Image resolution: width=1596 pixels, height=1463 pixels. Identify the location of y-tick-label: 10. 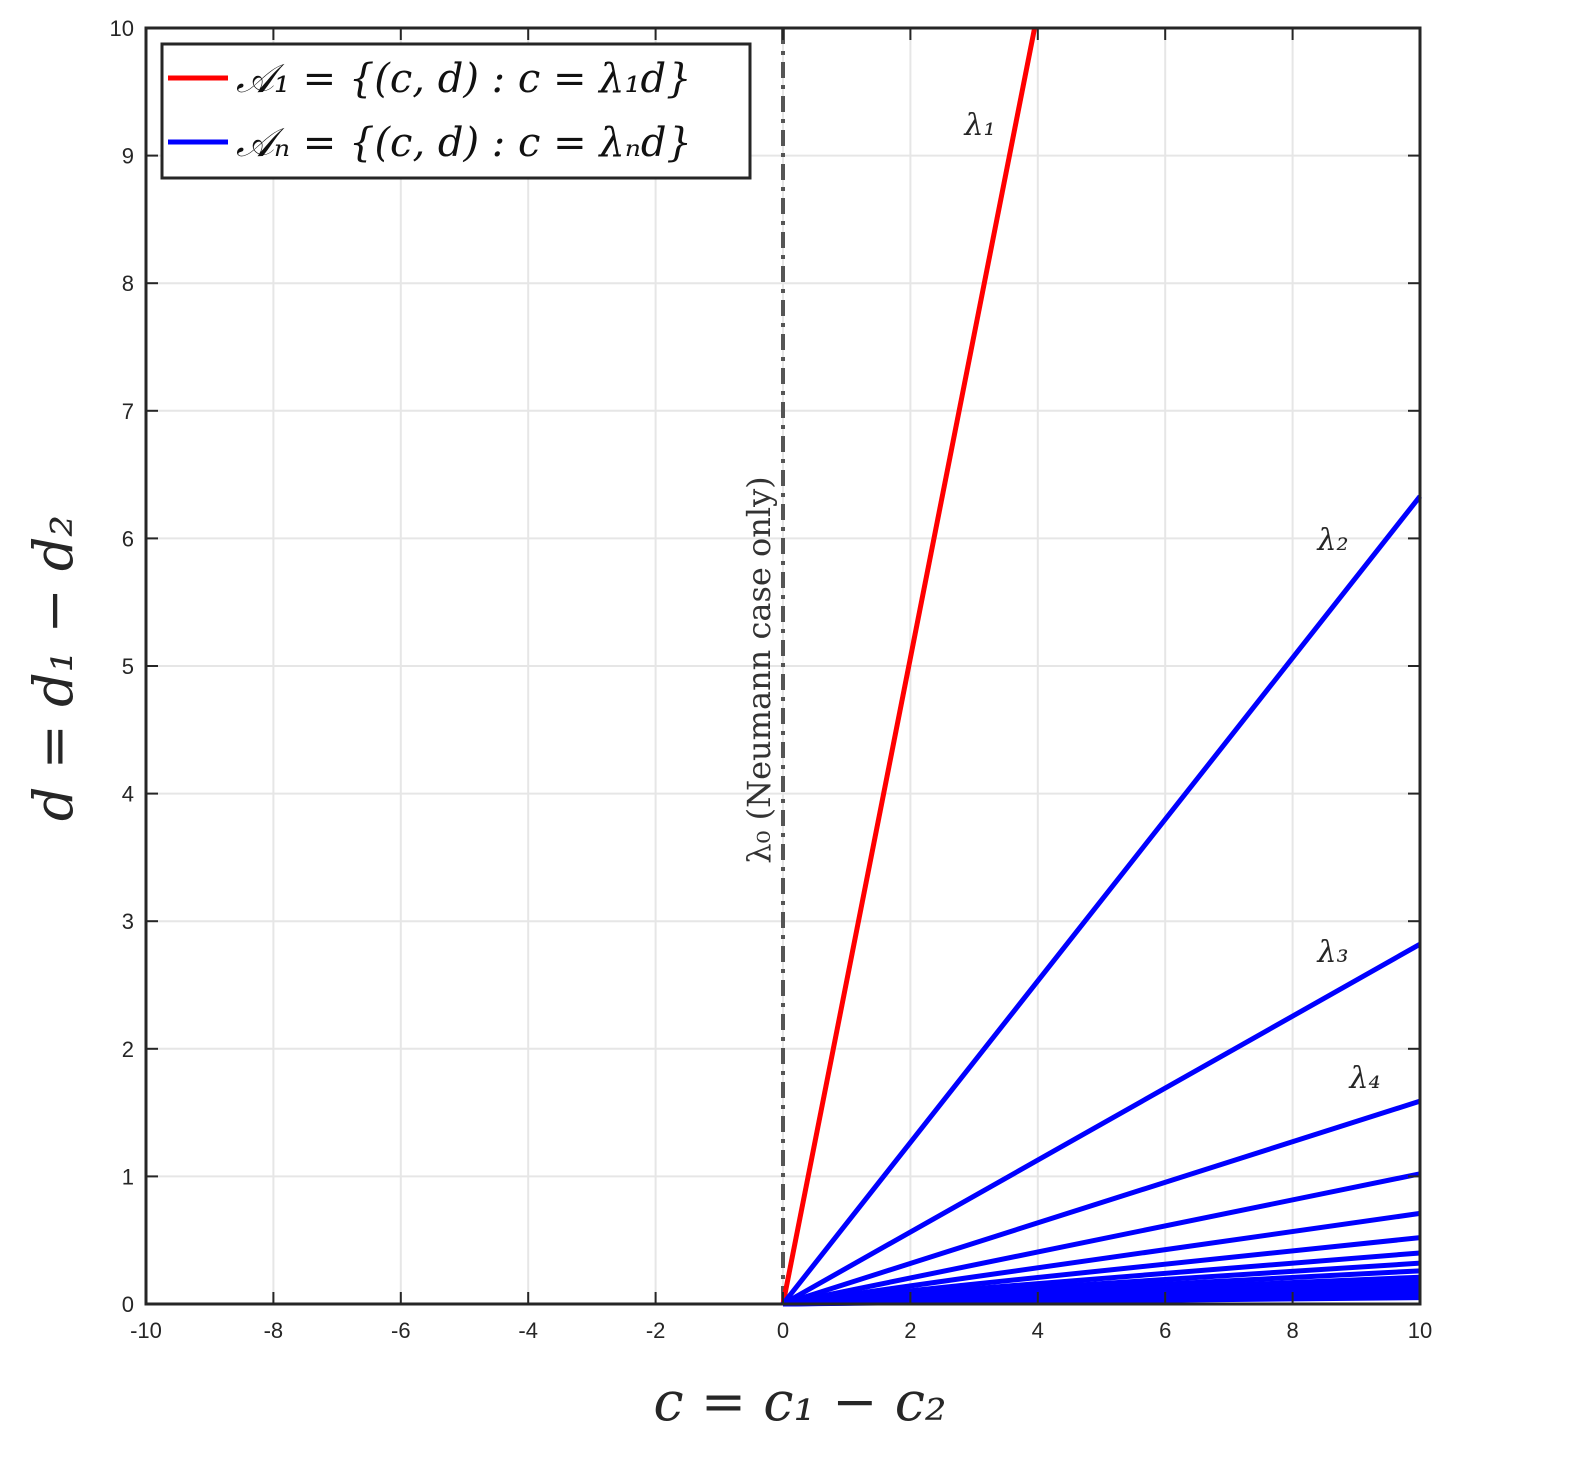
(122, 28).